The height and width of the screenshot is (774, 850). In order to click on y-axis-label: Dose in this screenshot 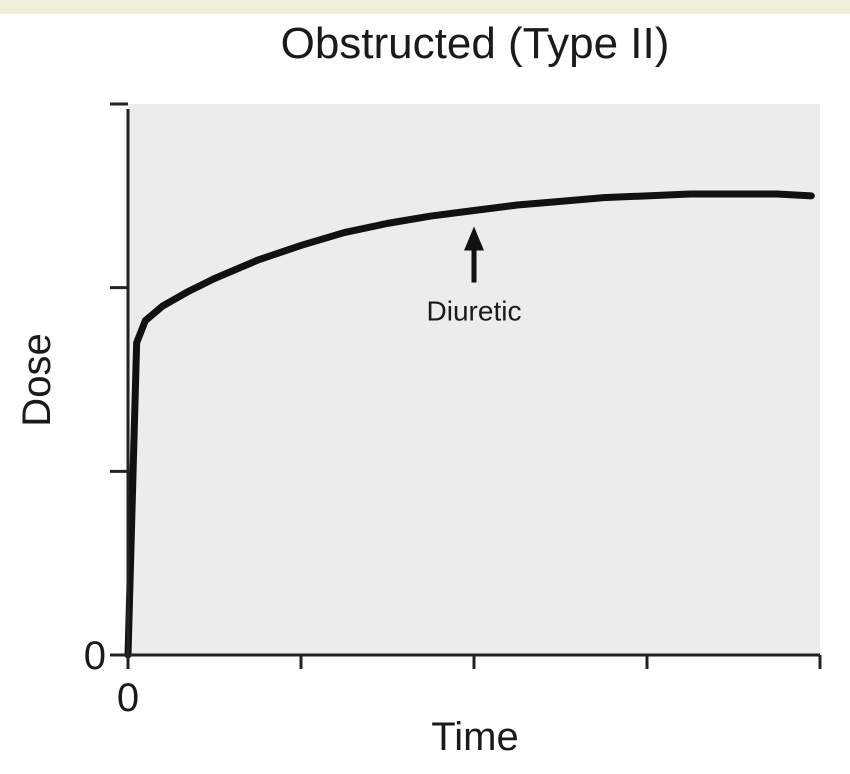, I will do `click(37, 379)`.